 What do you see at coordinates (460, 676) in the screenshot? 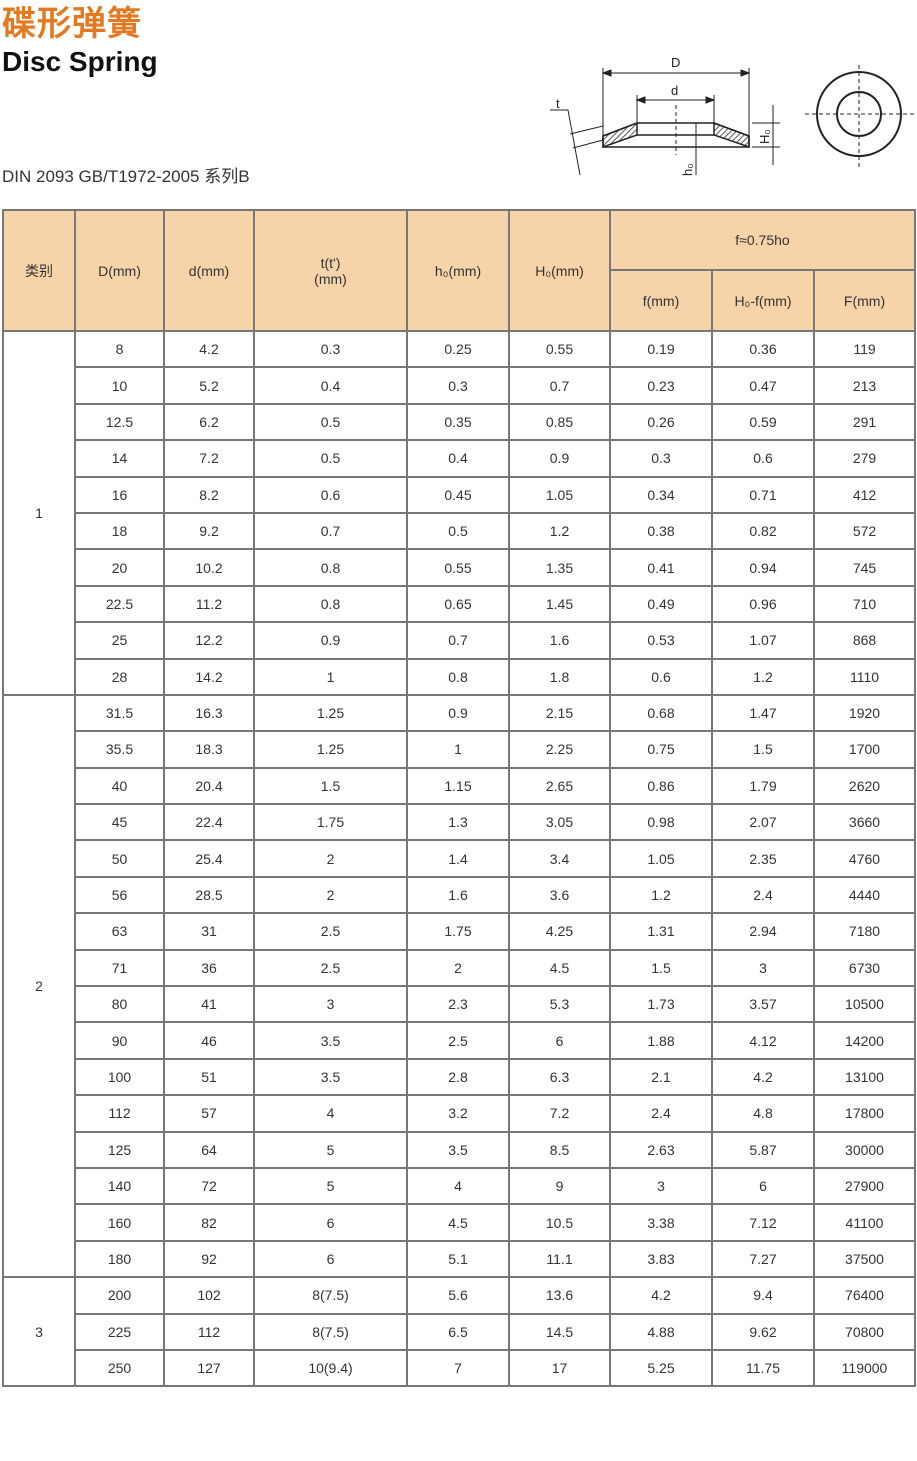
I see `table-row: 28 14.2 1 0.8 1.8 0.6 1.2 1110` at bounding box center [460, 676].